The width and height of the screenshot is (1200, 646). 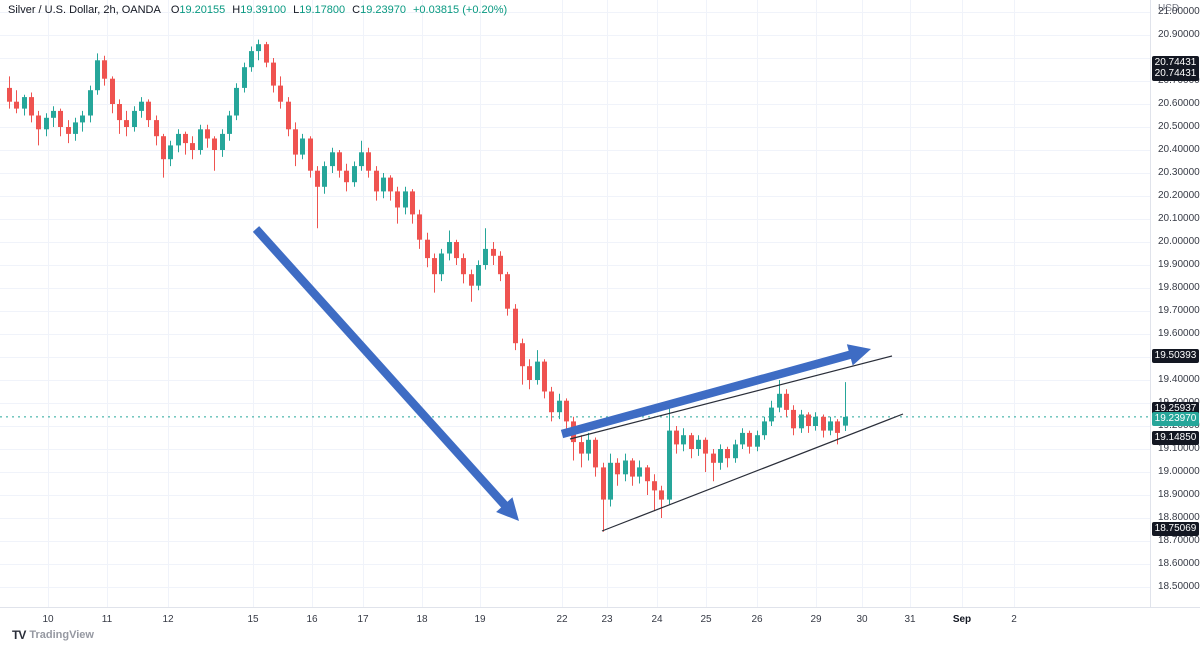 What do you see at coordinates (862, 619) in the screenshot?
I see `time-tick-label: 30` at bounding box center [862, 619].